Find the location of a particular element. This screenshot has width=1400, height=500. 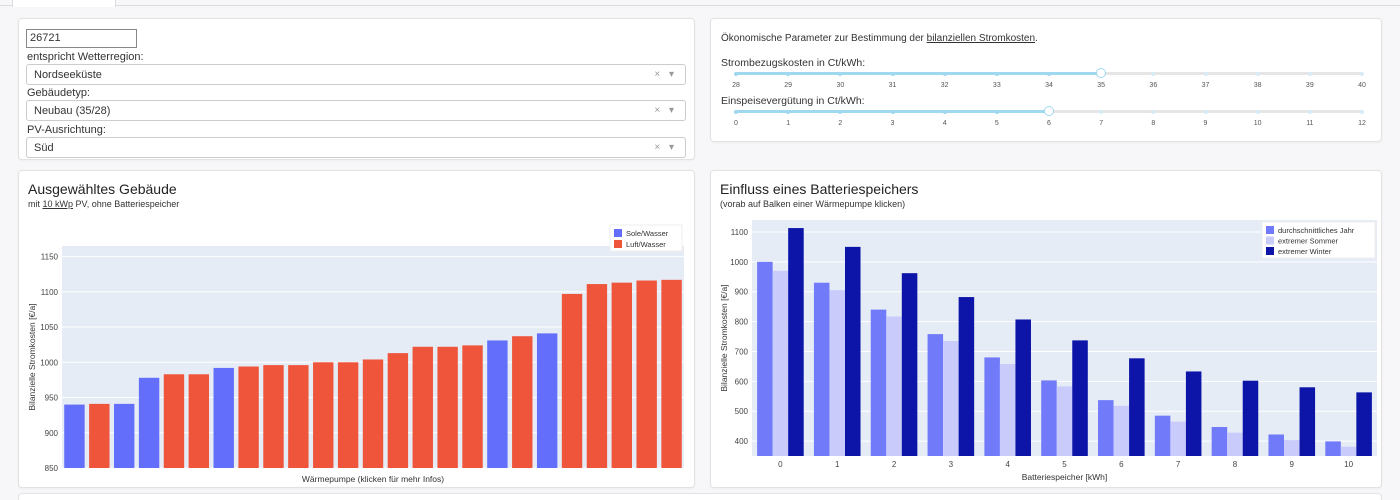

slider-tick-label: 39 is located at coordinates (1309, 85).